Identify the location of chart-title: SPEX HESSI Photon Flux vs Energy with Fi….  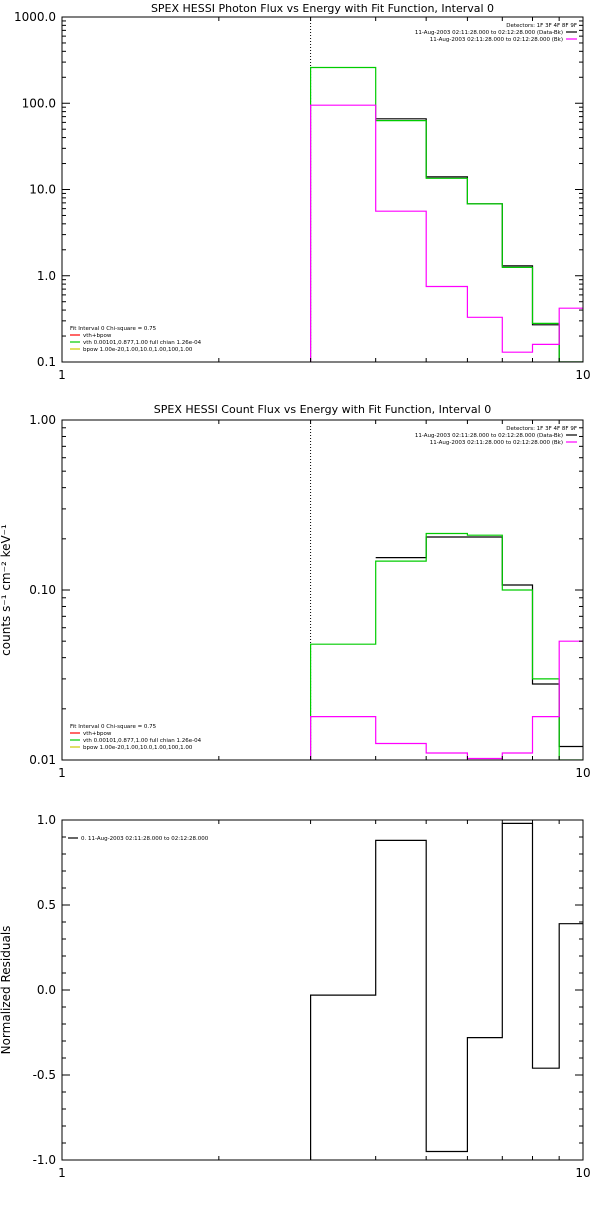
(322, 8).